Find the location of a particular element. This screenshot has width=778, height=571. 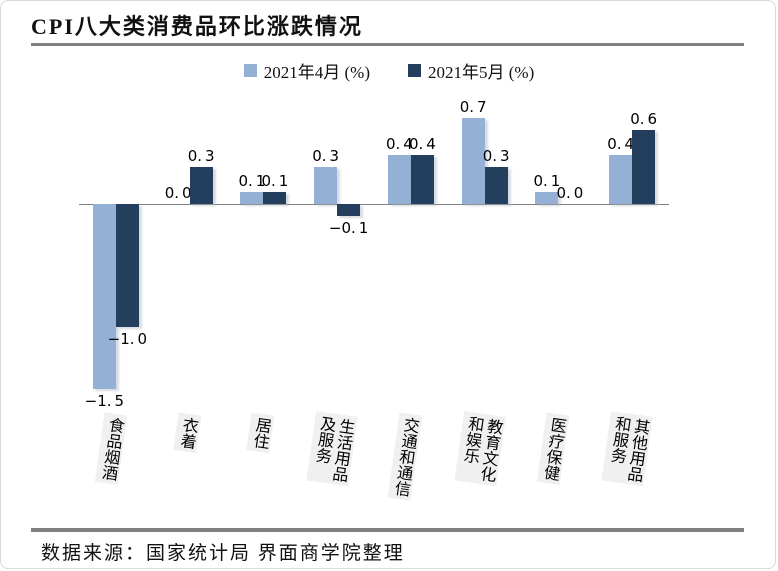

bar-value-label: 0. 7 is located at coordinates (473, 106).